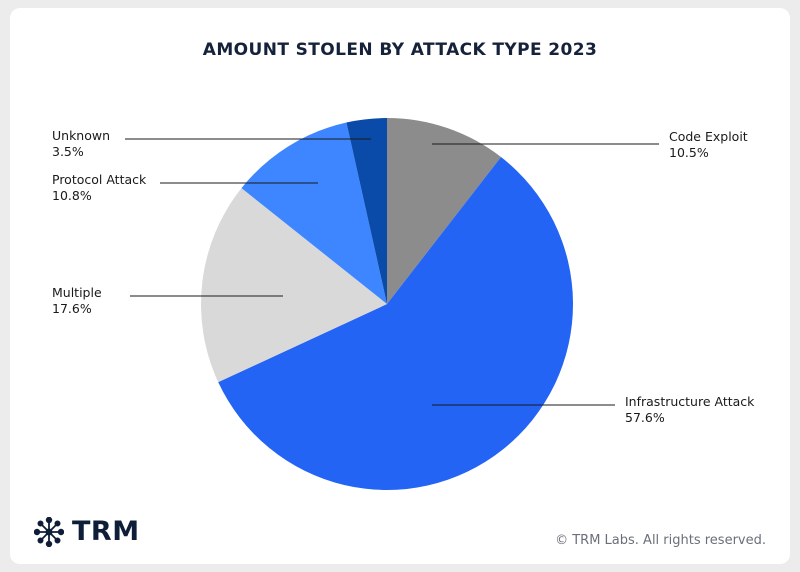  Describe the element at coordinates (81, 135) in the screenshot. I see `slice-label-unknown: Unknown` at that location.